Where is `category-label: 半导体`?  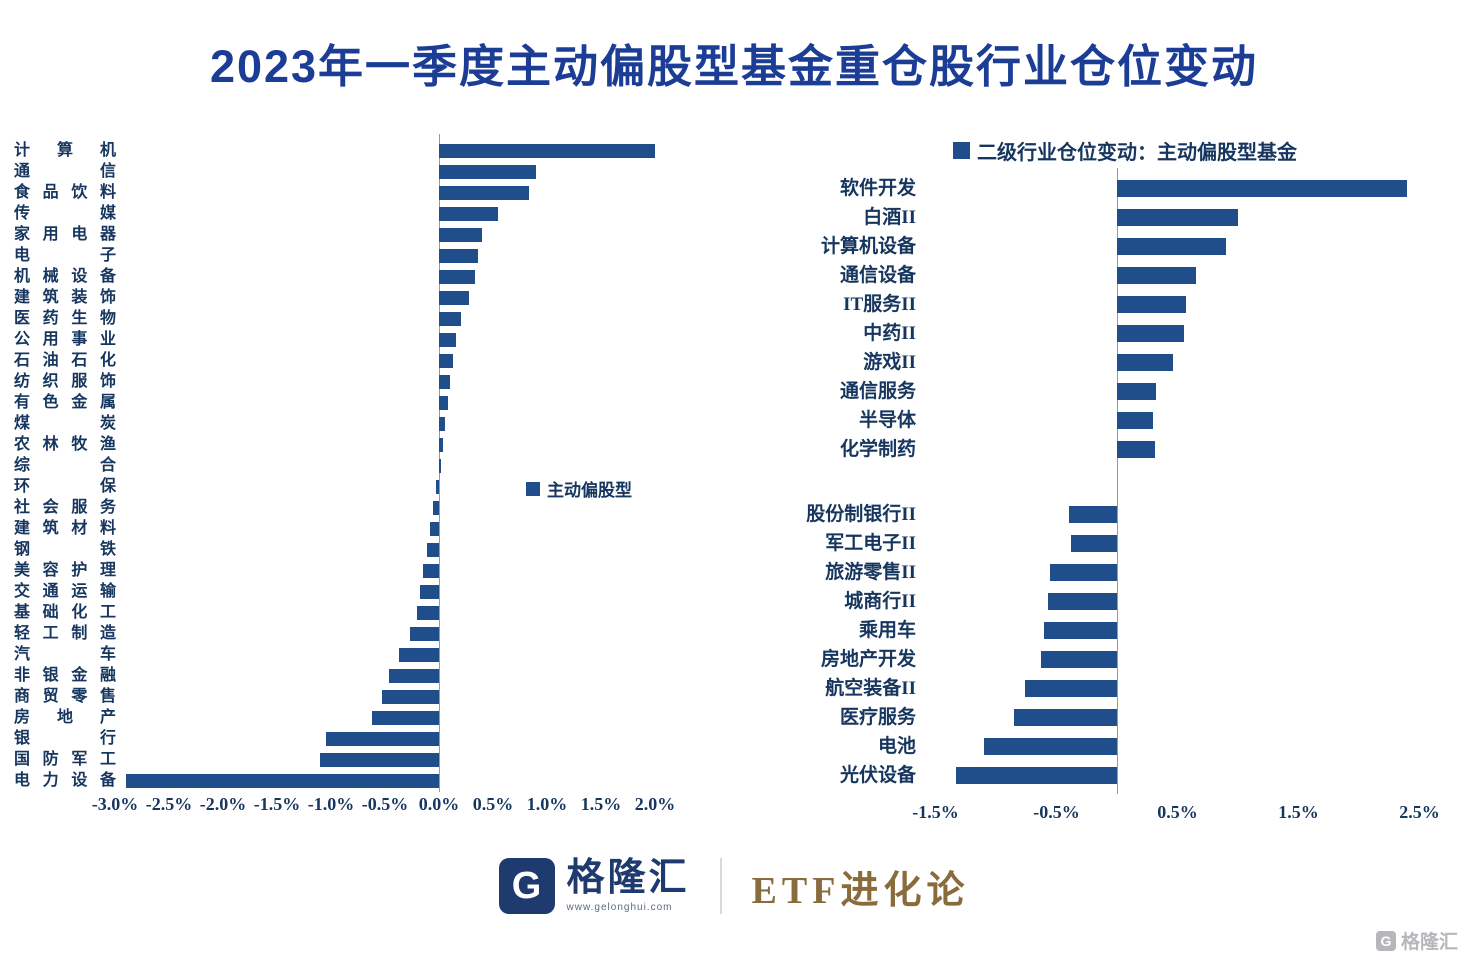
category-label: 半导体 is located at coordinates (887, 420).